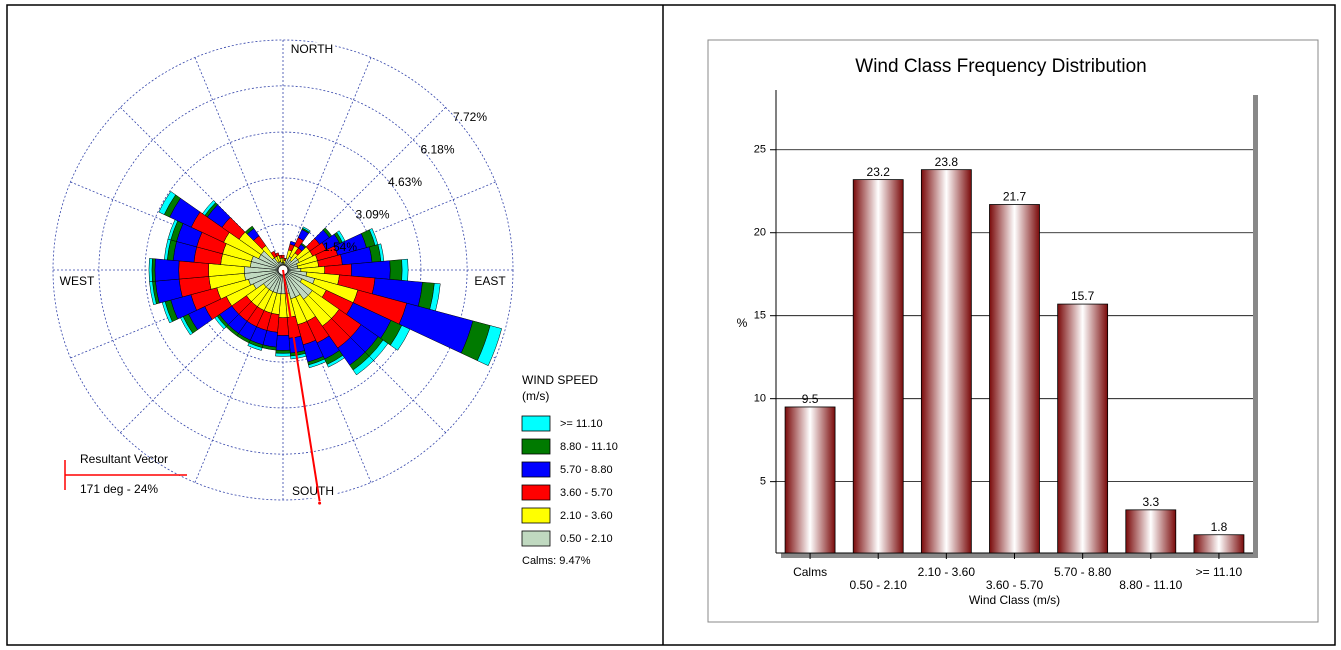 The height and width of the screenshot is (650, 1341). I want to click on direction-label: WEST, so click(77, 281).